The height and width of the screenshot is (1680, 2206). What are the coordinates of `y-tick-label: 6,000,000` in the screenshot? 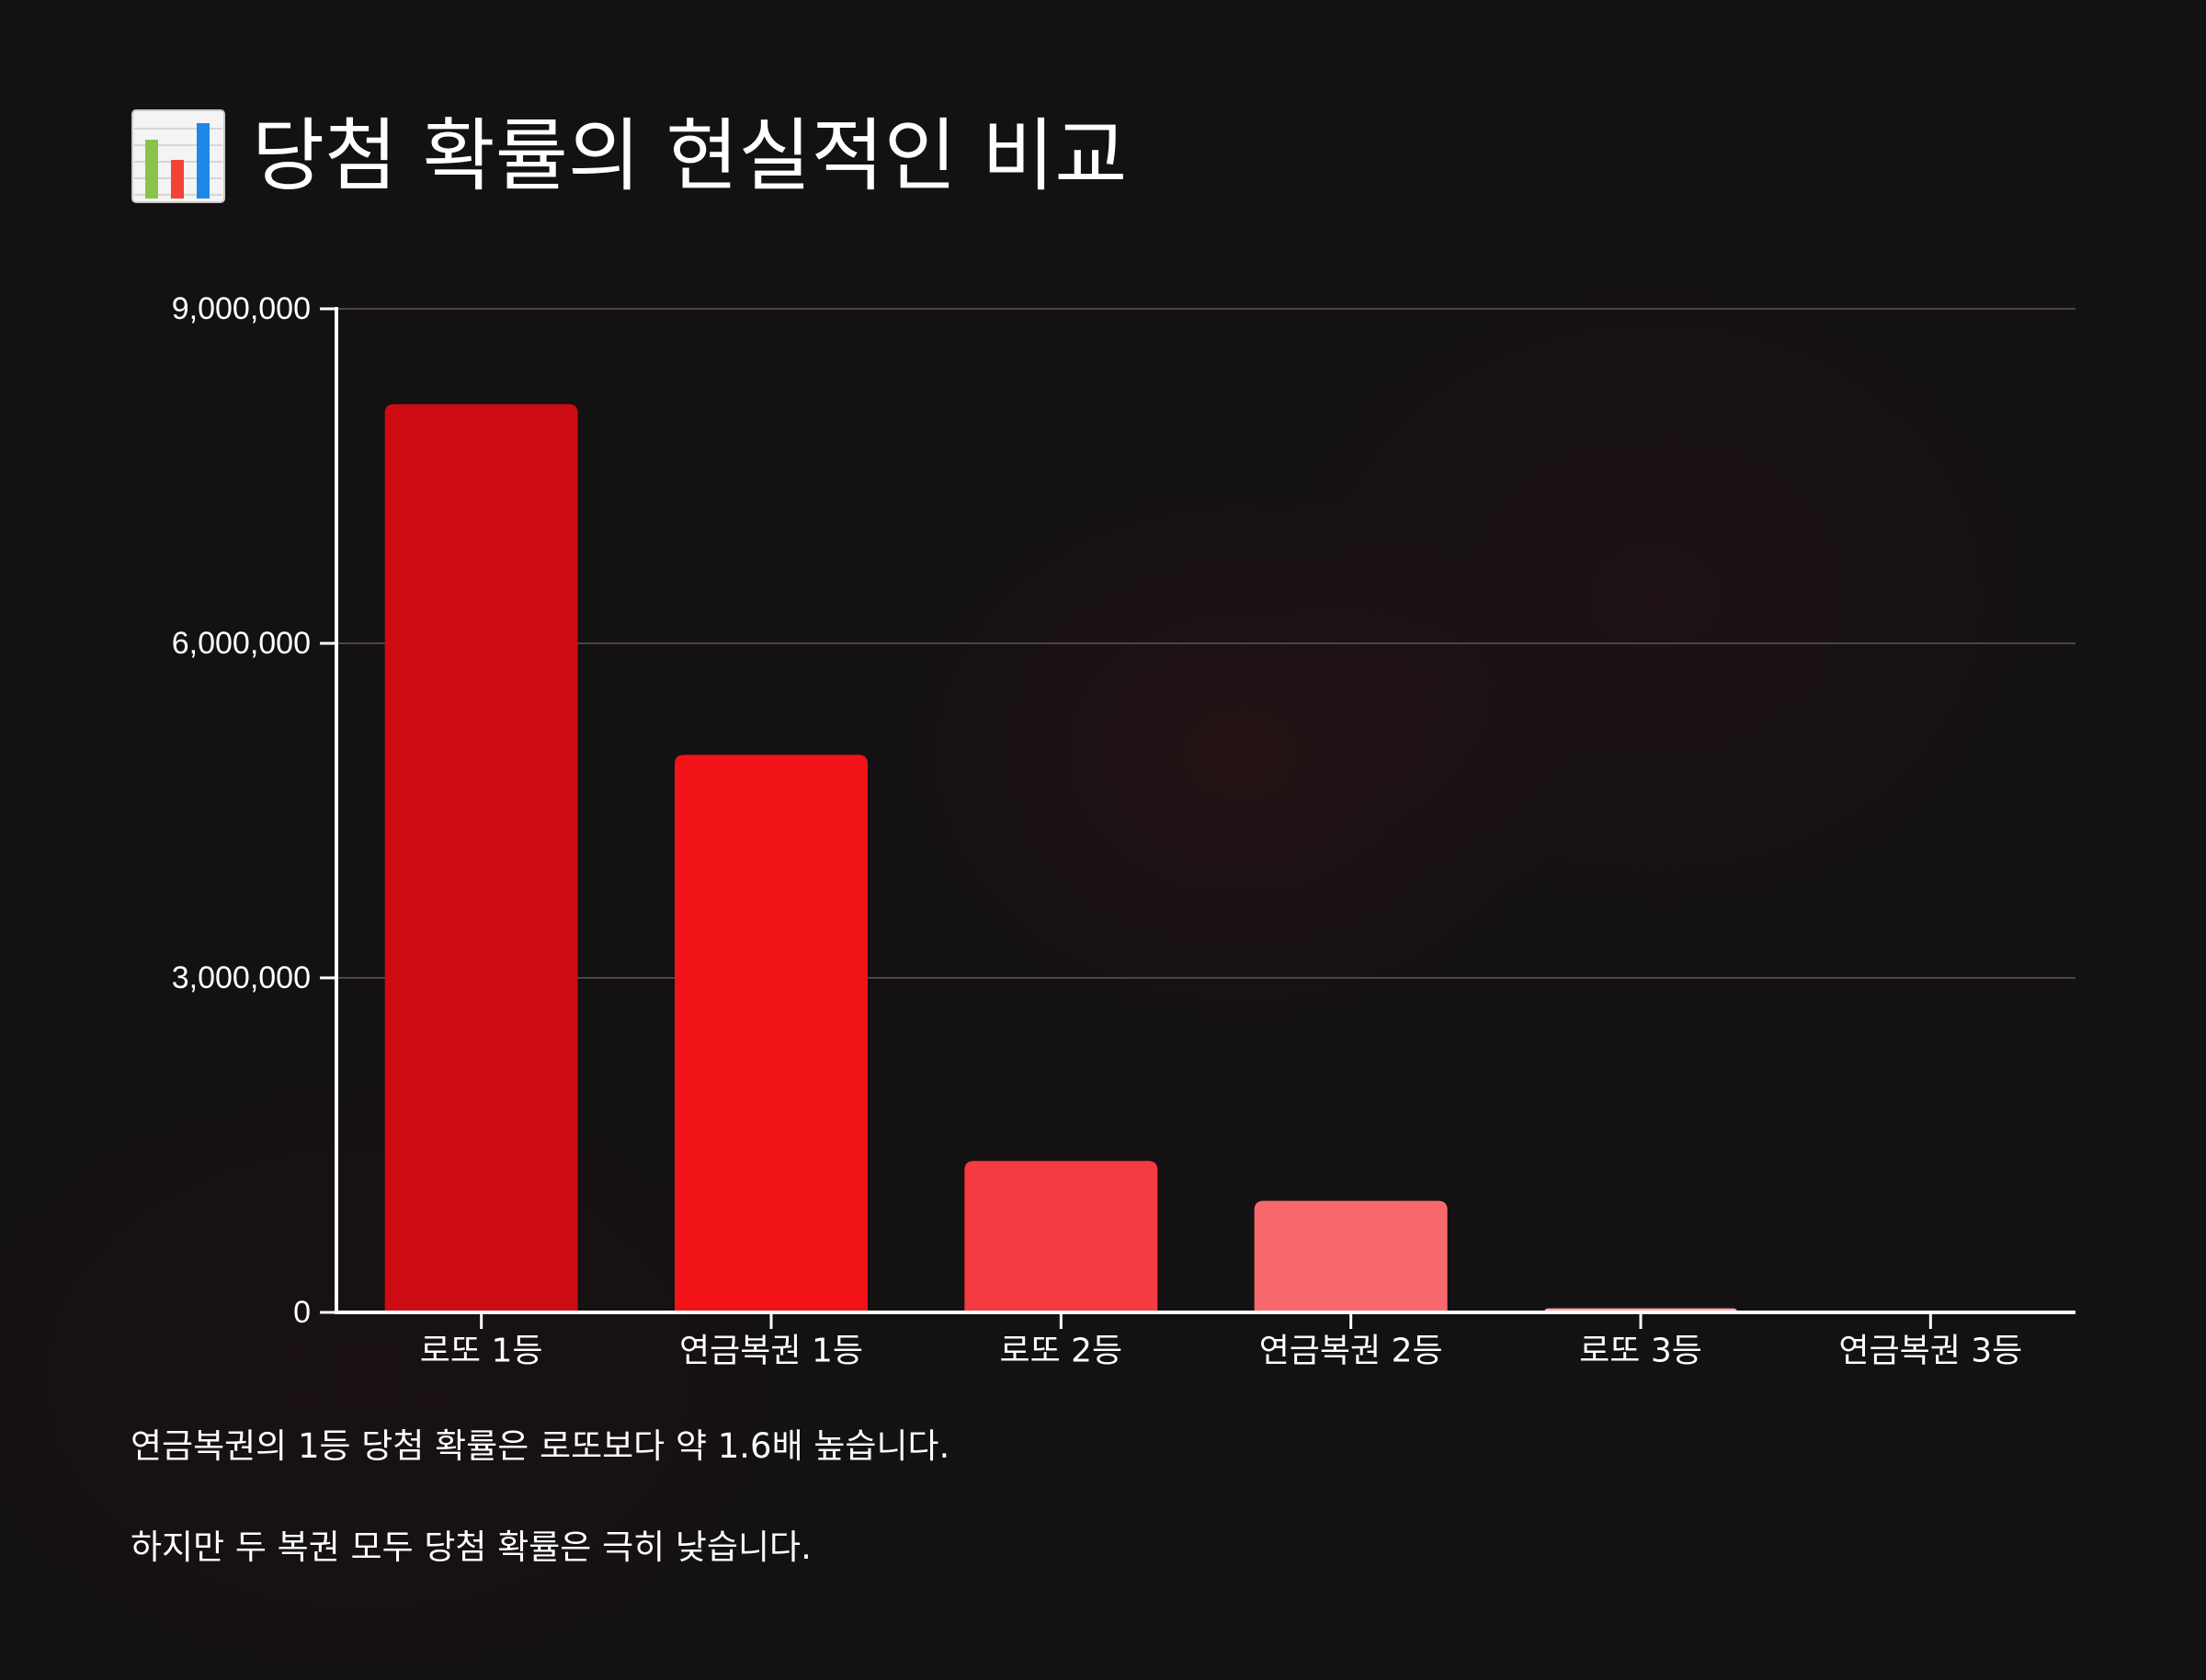 It's located at (242, 643).